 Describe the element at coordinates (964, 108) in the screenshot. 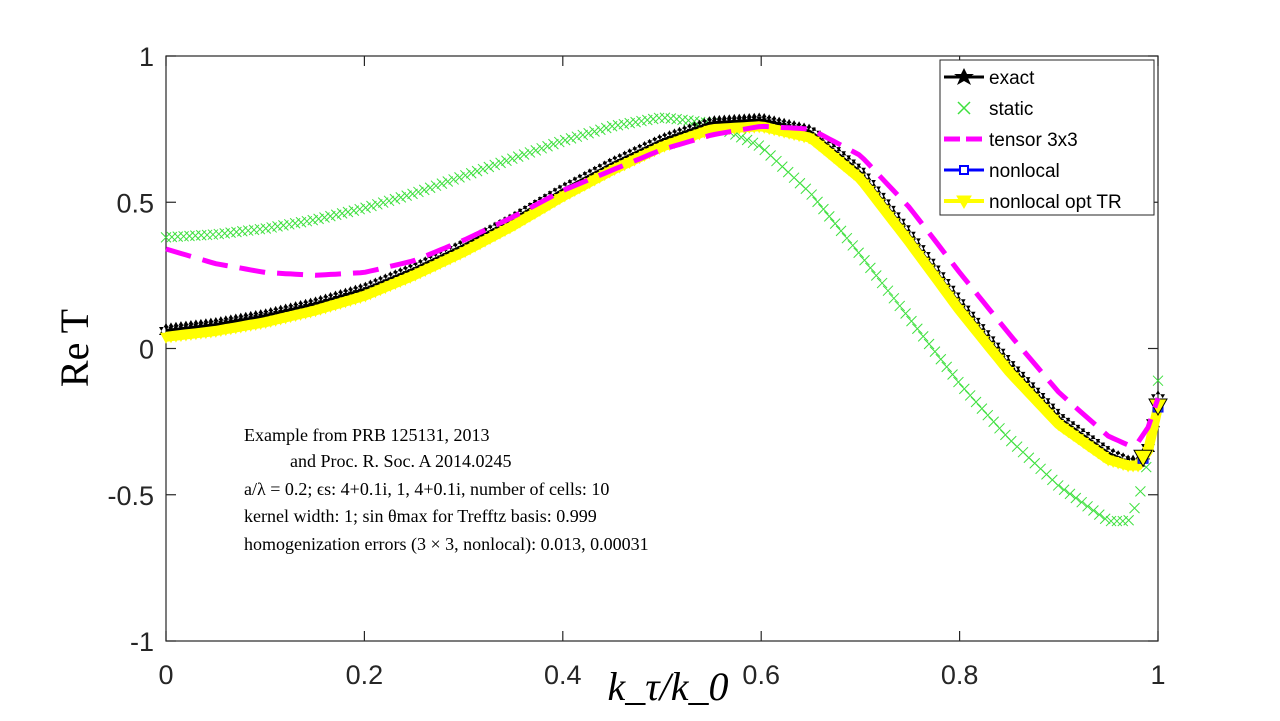

I see `legend-marker-static` at that location.